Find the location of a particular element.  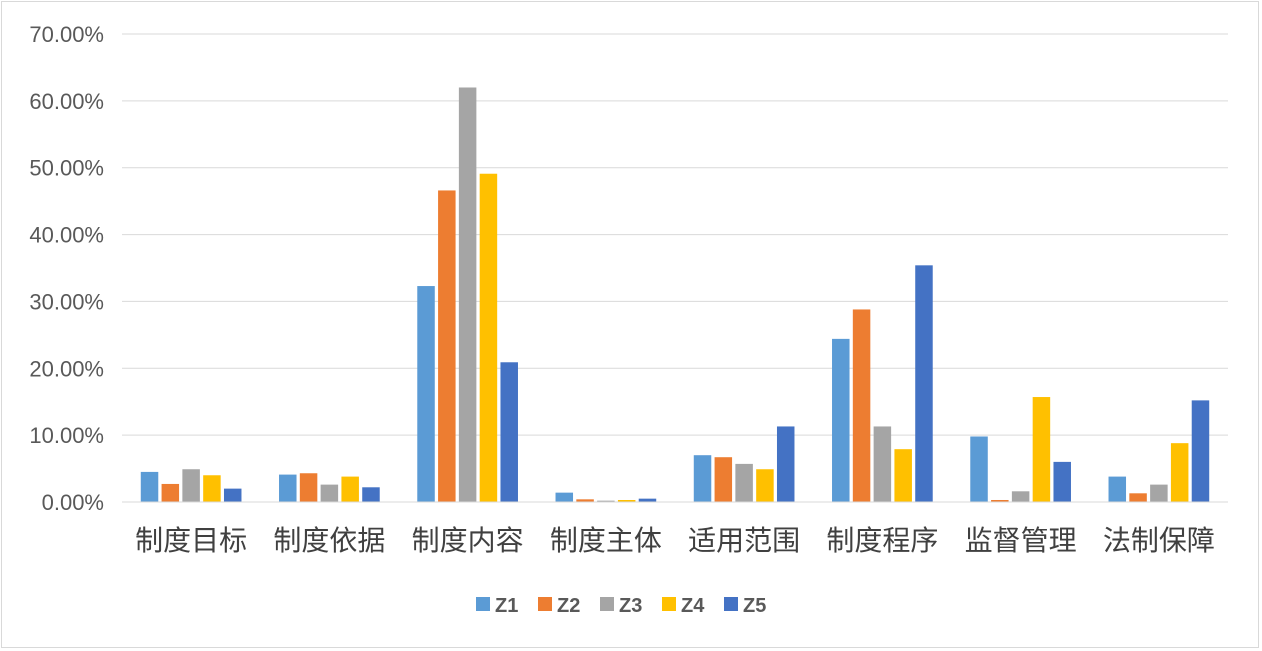

x-tick-label: 法制保障 is located at coordinates (1159, 540).